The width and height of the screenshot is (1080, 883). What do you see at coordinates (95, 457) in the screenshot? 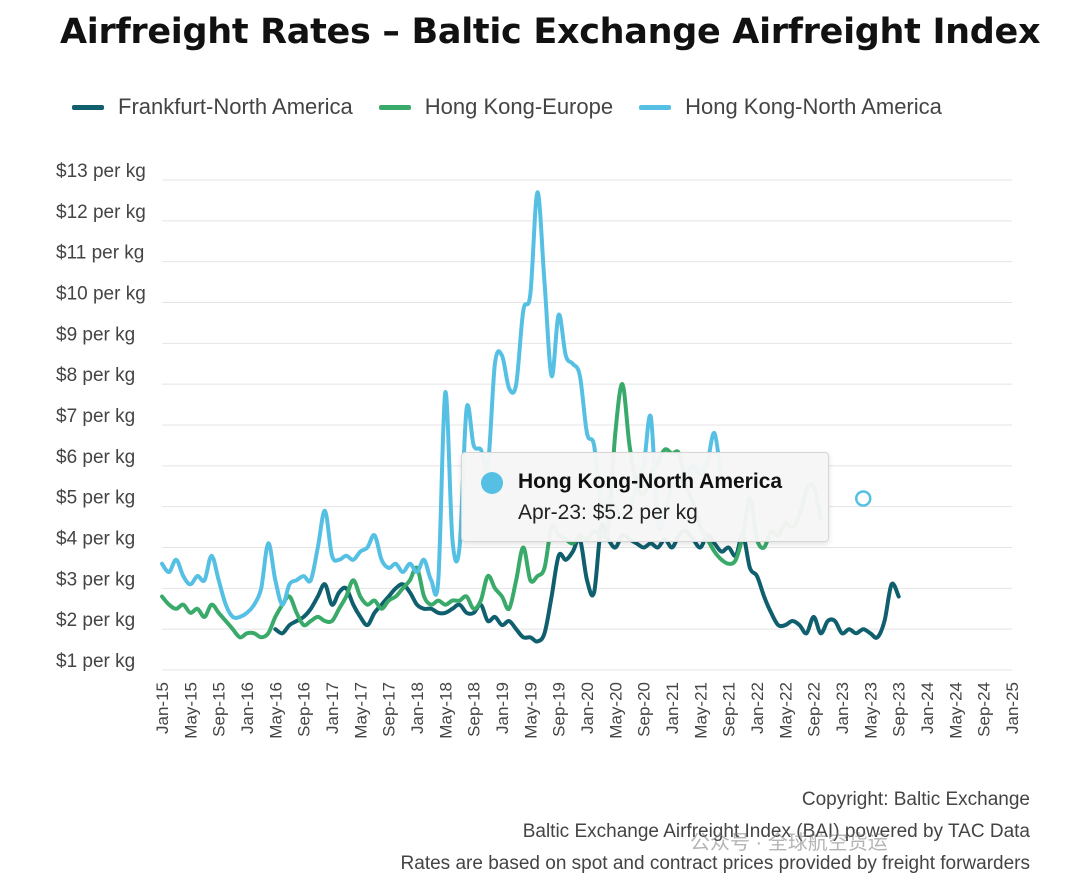
I see `y-tick-label: $6 per kg` at bounding box center [95, 457].